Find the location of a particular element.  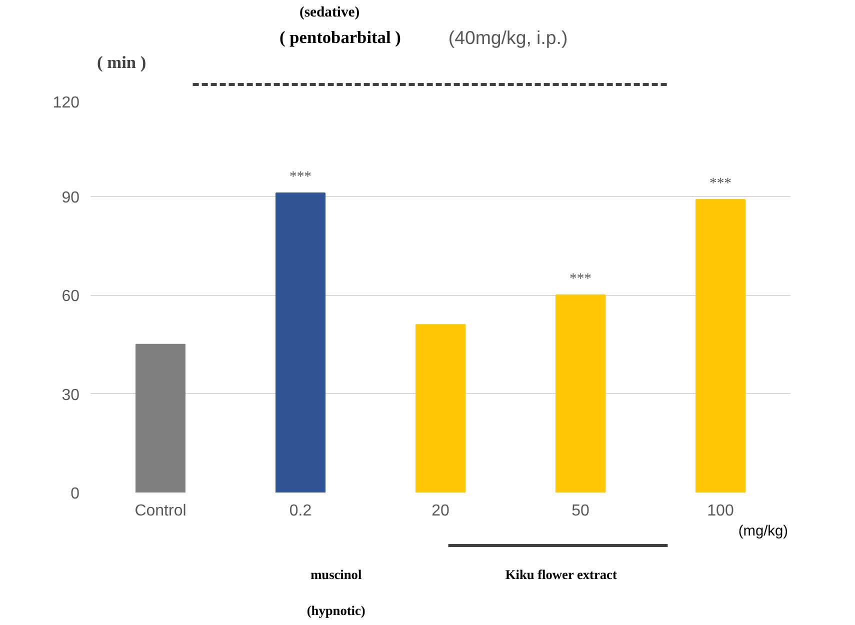

y-tick-label: 90 is located at coordinates (71, 197).